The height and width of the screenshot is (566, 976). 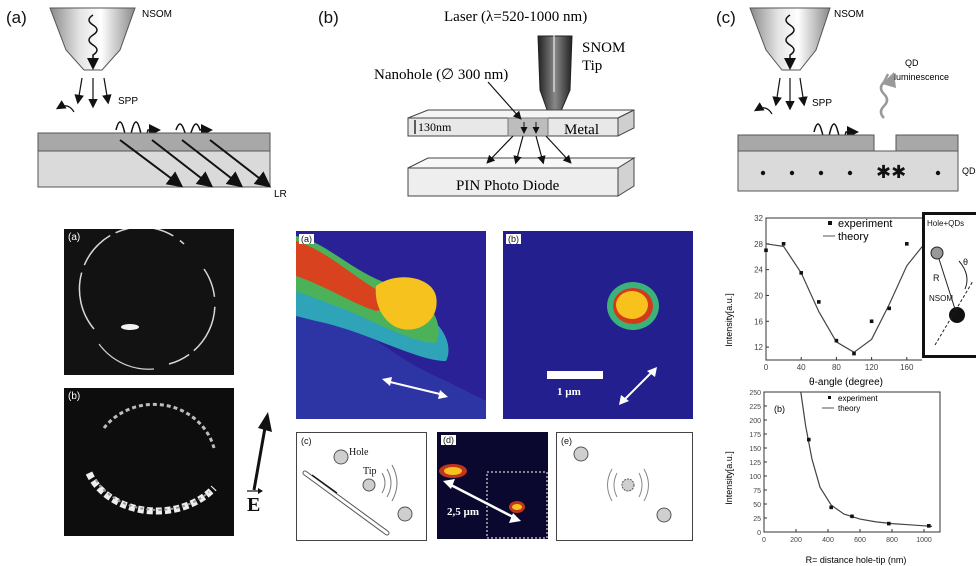 What do you see at coordinates (828, 540) in the screenshot?
I see `chart2-x-tick-label: 400` at bounding box center [828, 540].